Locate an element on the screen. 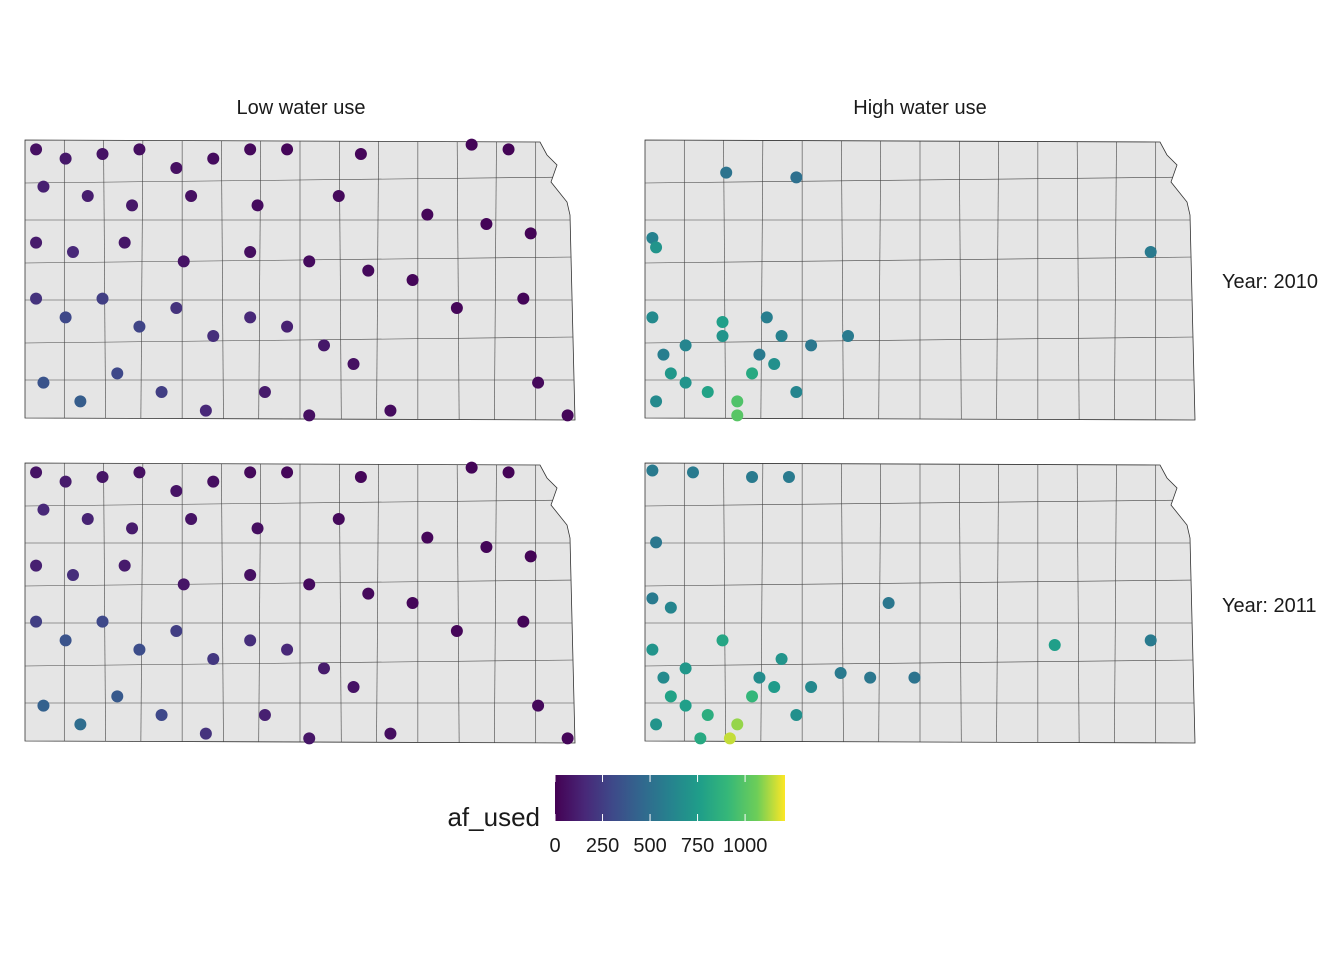 This screenshot has width=1344, height=965. facet-row-label: Year: 2011 is located at coordinates (1269, 606).